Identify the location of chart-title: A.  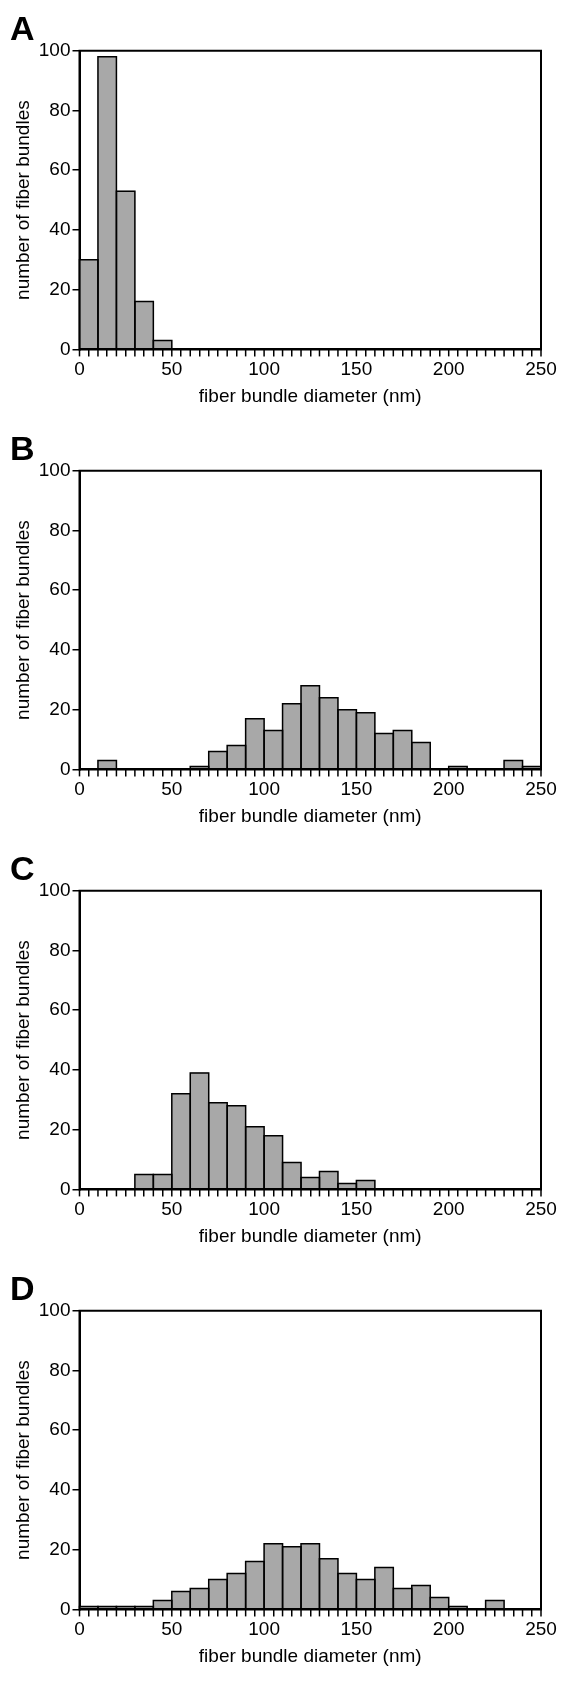
(22, 27).